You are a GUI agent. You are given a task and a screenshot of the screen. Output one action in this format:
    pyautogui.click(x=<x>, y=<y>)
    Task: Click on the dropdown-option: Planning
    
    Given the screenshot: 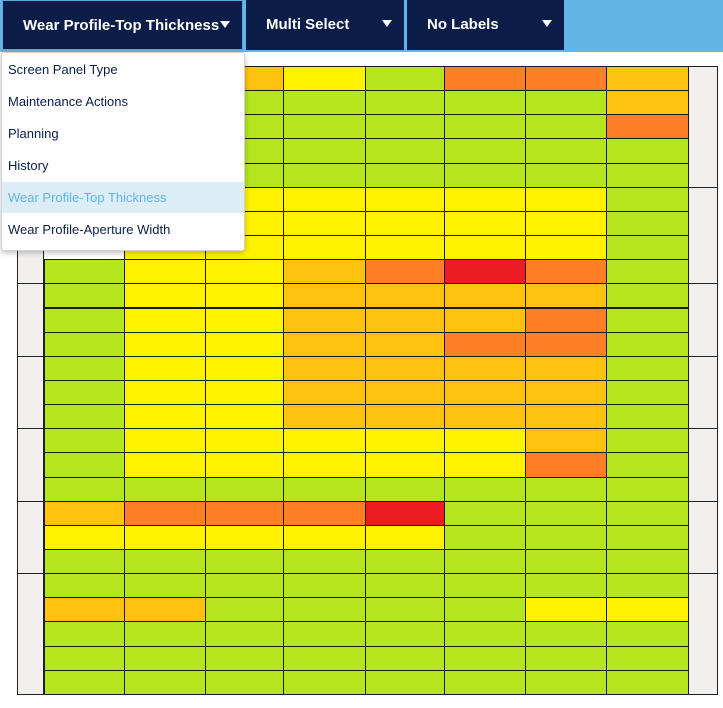 What is the action you would take?
    pyautogui.click(x=33, y=133)
    